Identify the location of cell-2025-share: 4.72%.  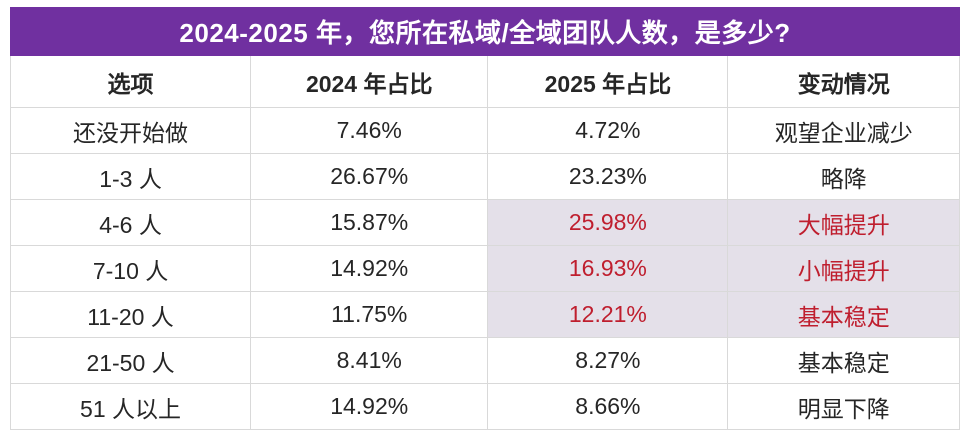
(608, 130).